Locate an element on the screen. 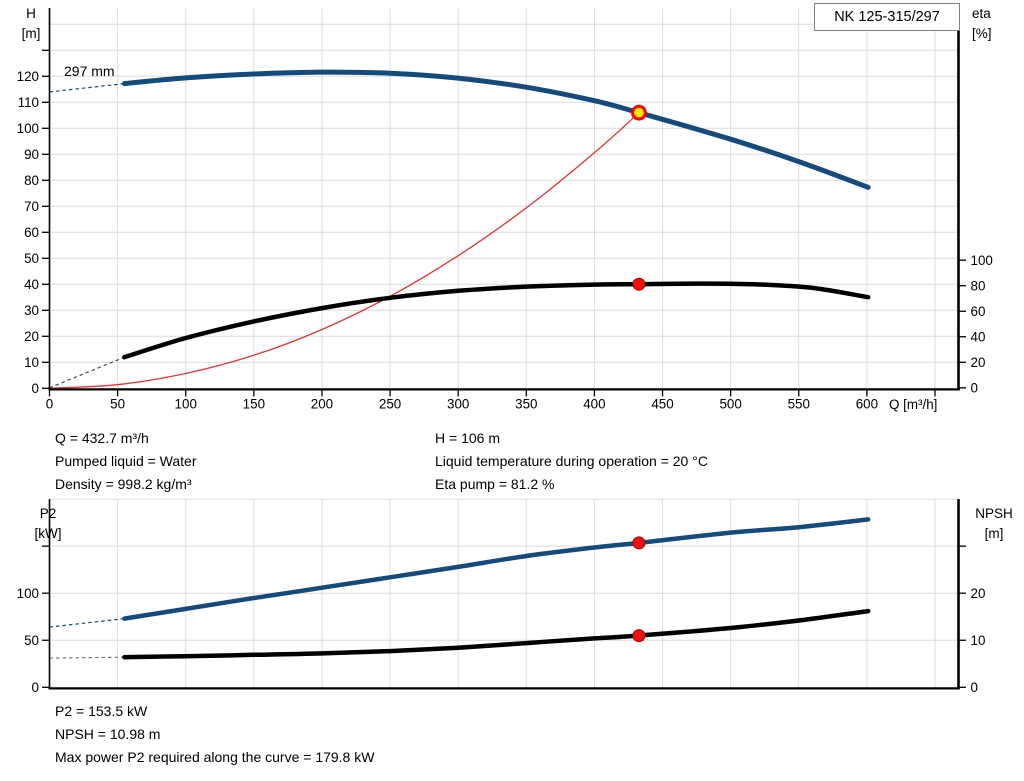  efficiency-lead-dash is located at coordinates (87, 372).